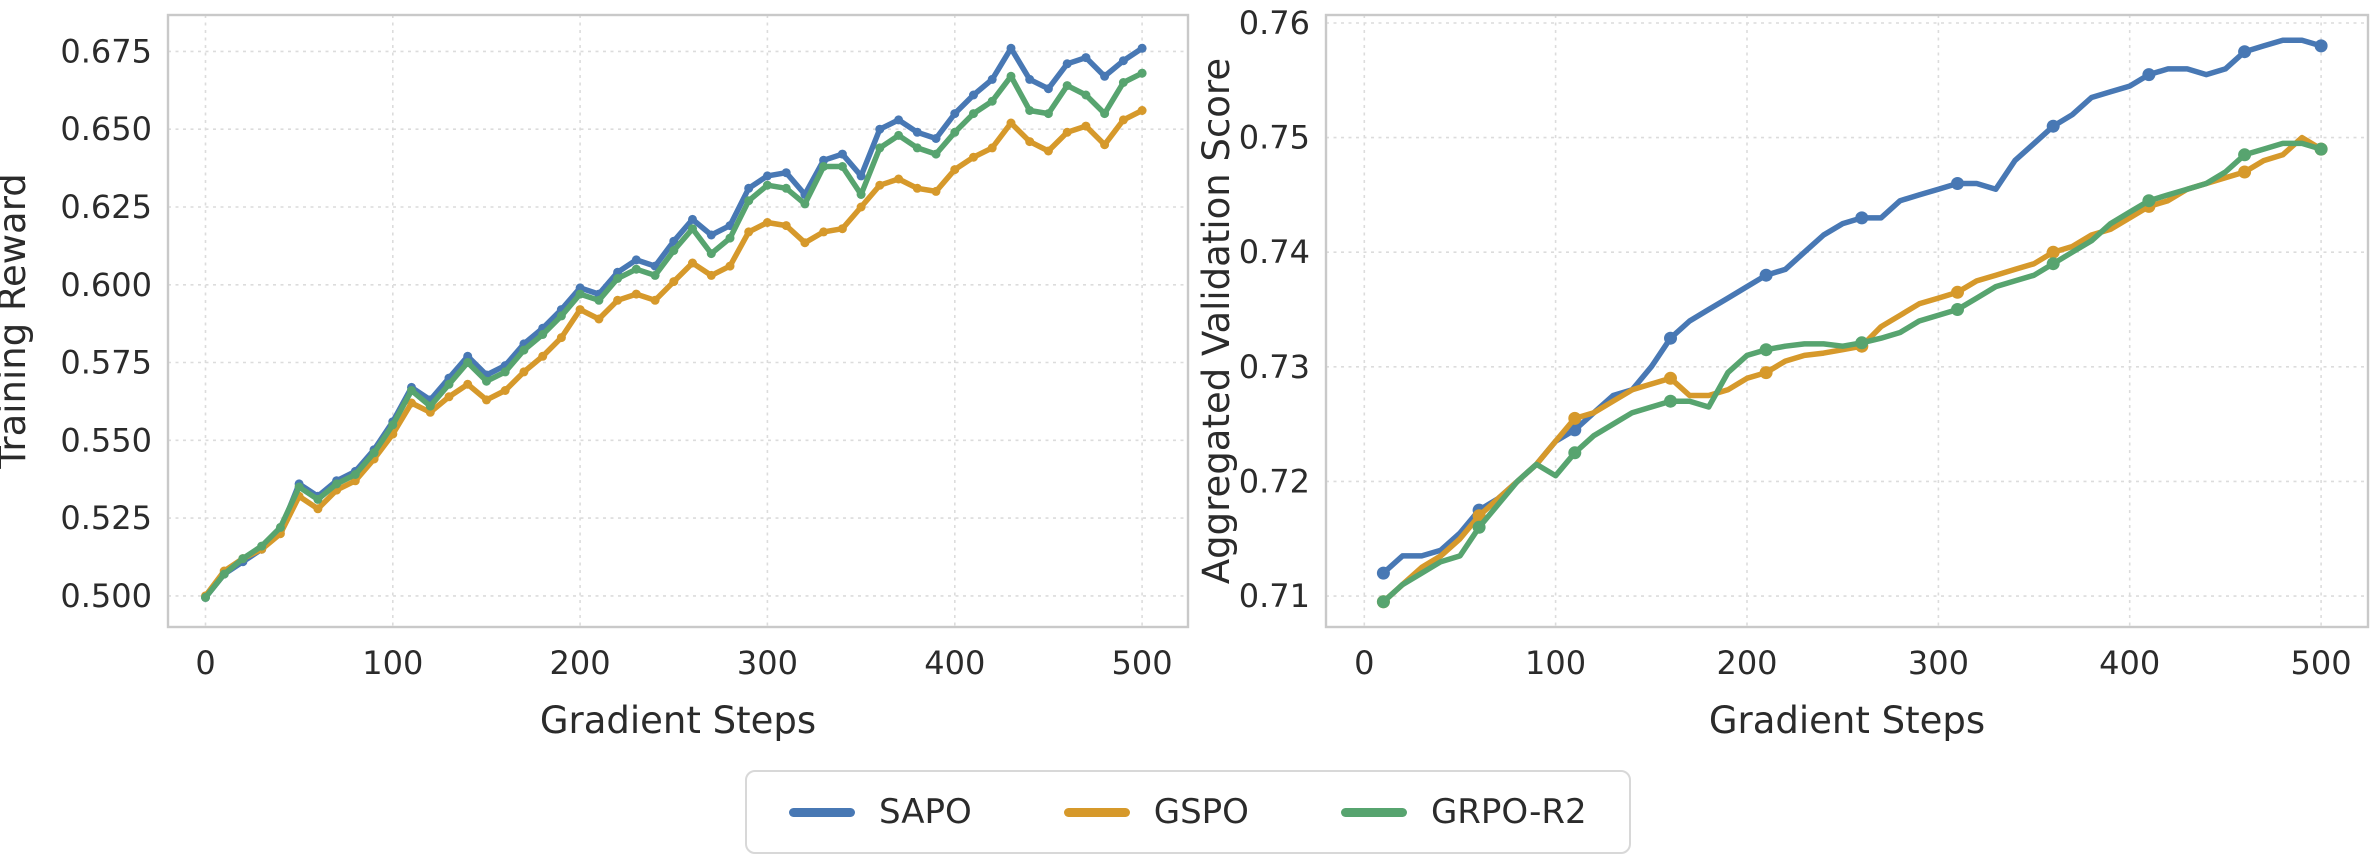 This screenshot has height=864, width=2379. Describe the element at coordinates (106, 440) in the screenshot. I see `y-tick-label: 0.550` at that location.